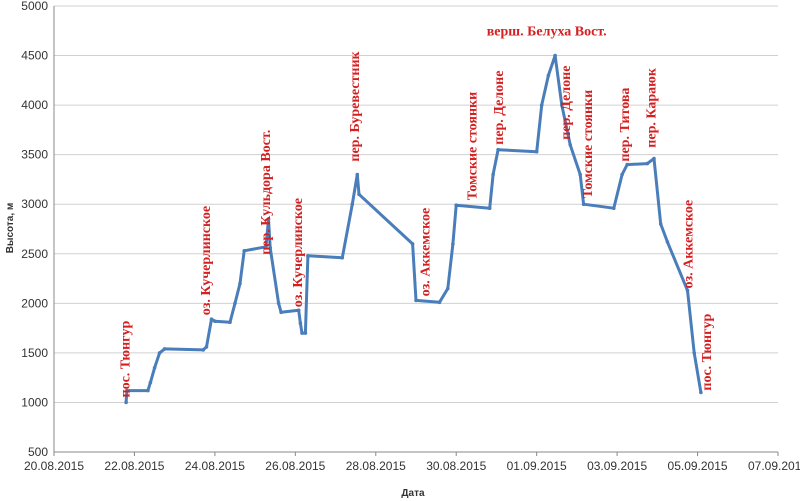  Describe the element at coordinates (652, 107) in the screenshot. I see `annotation-label: пер. Караюк` at that location.